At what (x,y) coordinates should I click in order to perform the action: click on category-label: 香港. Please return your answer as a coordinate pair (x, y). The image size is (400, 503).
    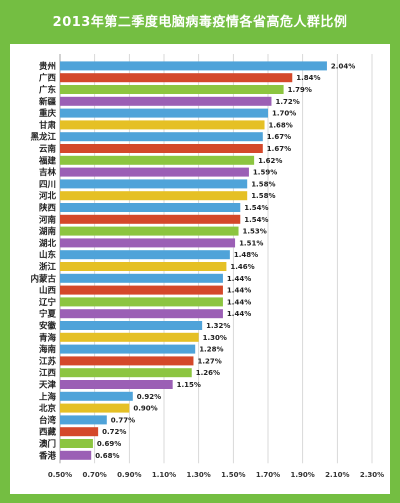
    Looking at the image, I should click on (47, 455).